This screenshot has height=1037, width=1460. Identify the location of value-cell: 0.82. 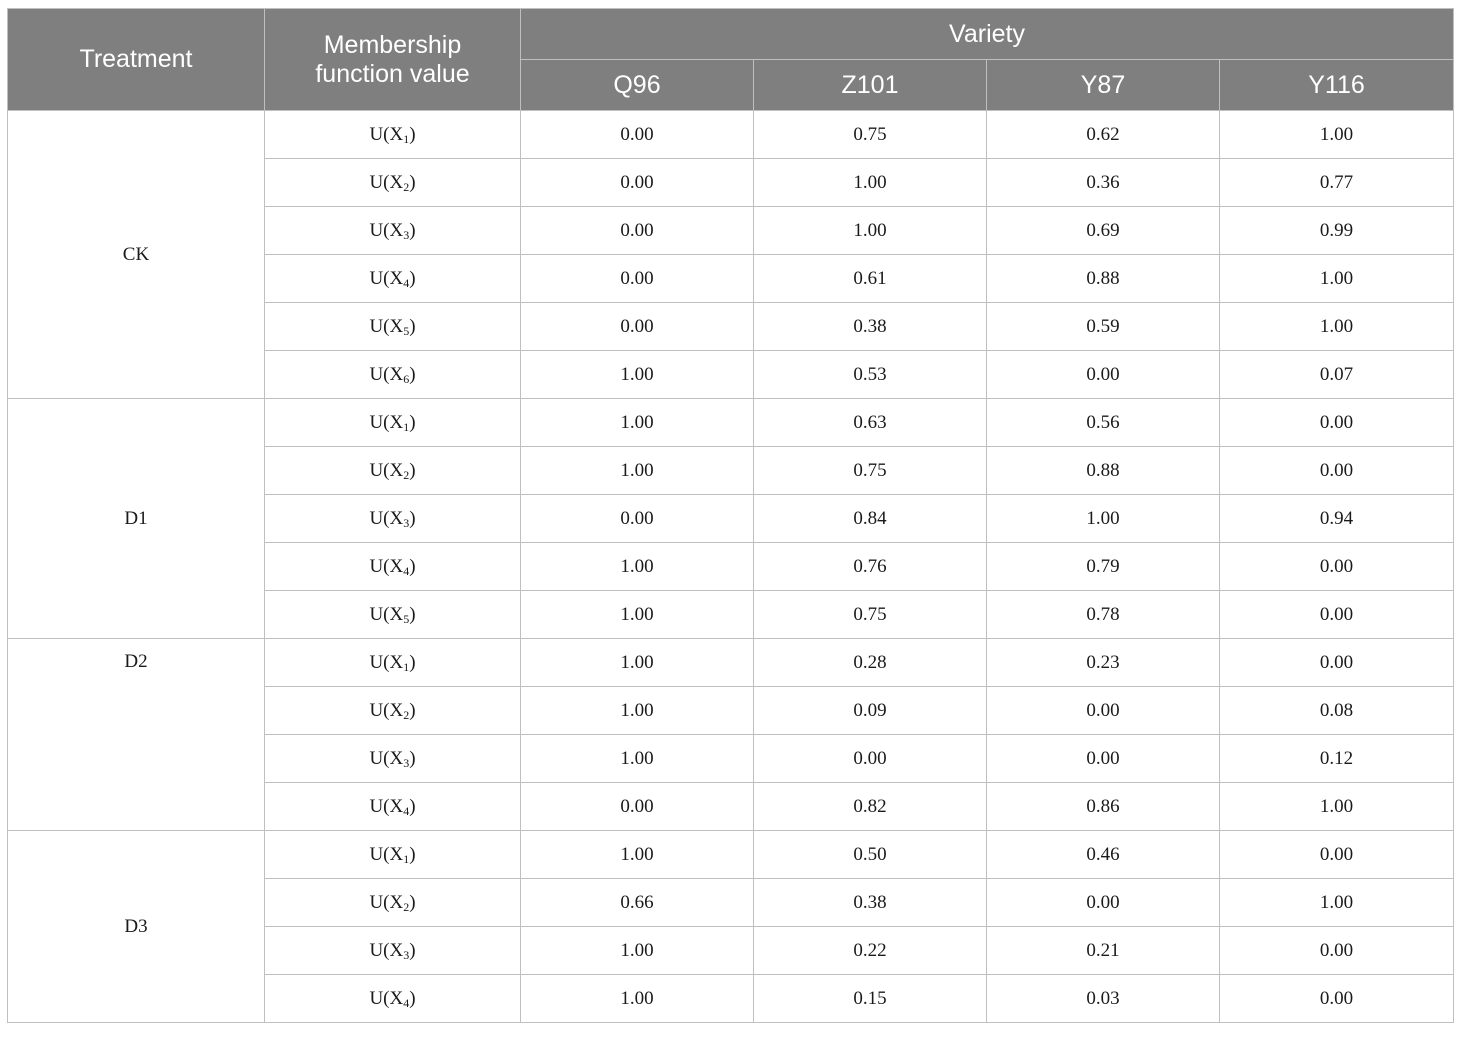
(870, 806).